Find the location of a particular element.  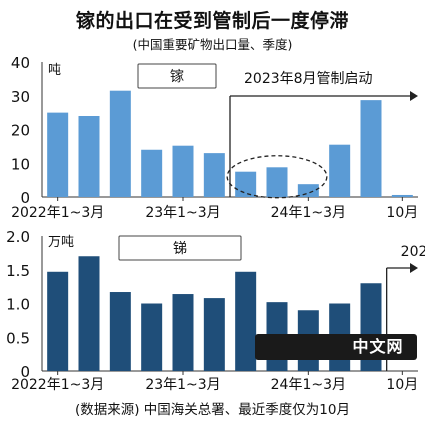

page-title: 镓的出口在受到管制后一度停滞 is located at coordinates (212, 21).